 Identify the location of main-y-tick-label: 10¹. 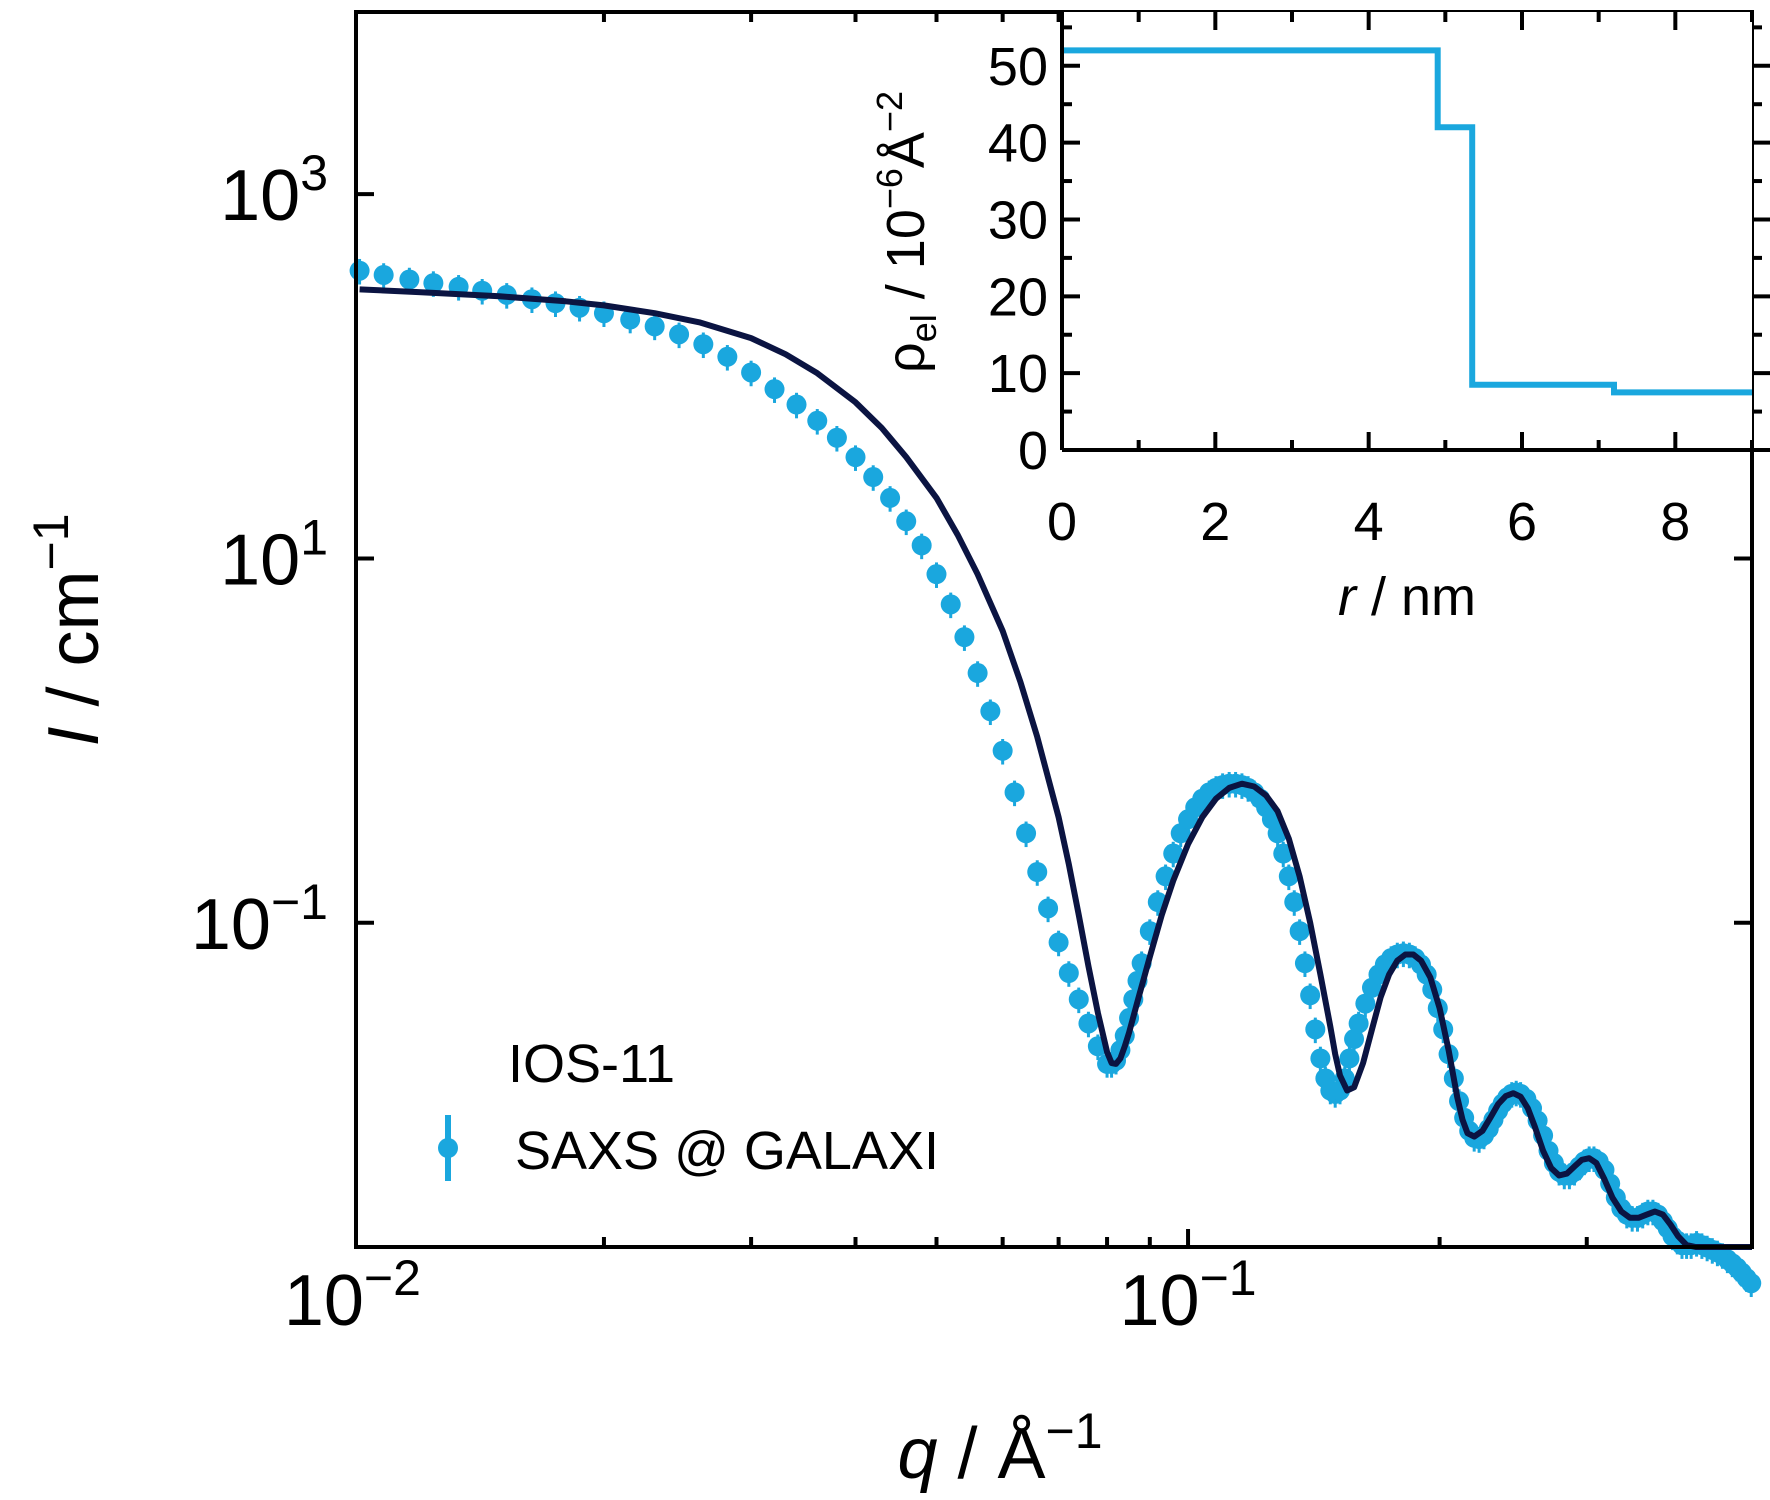
(274, 554).